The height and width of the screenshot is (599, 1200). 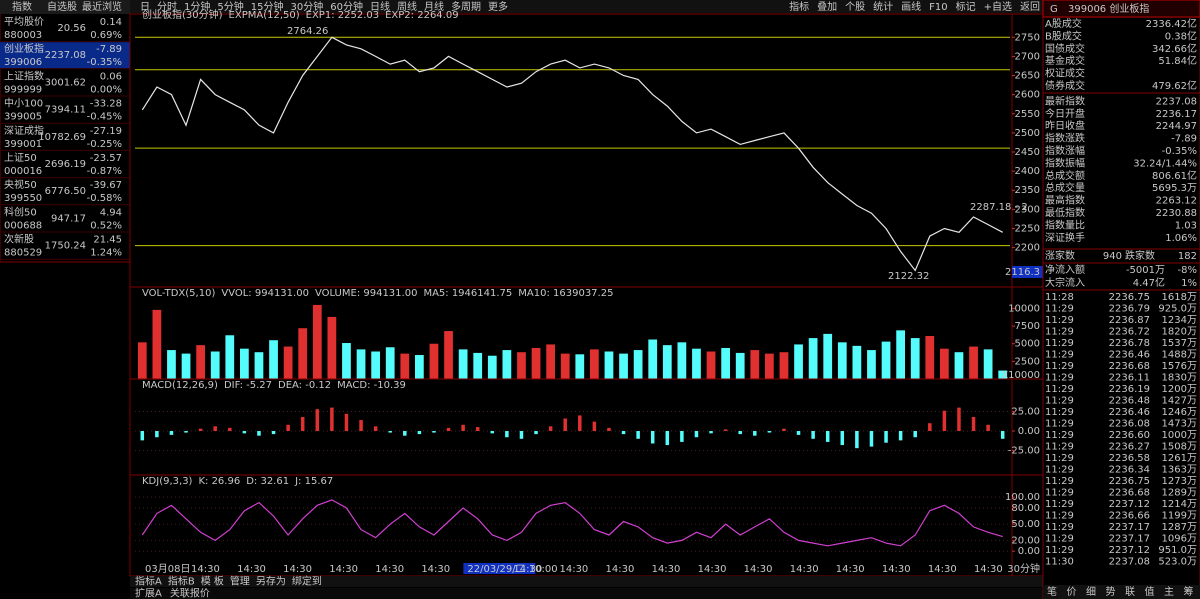 What do you see at coordinates (23, 225) in the screenshot?
I see `index-code: 000688` at bounding box center [23, 225].